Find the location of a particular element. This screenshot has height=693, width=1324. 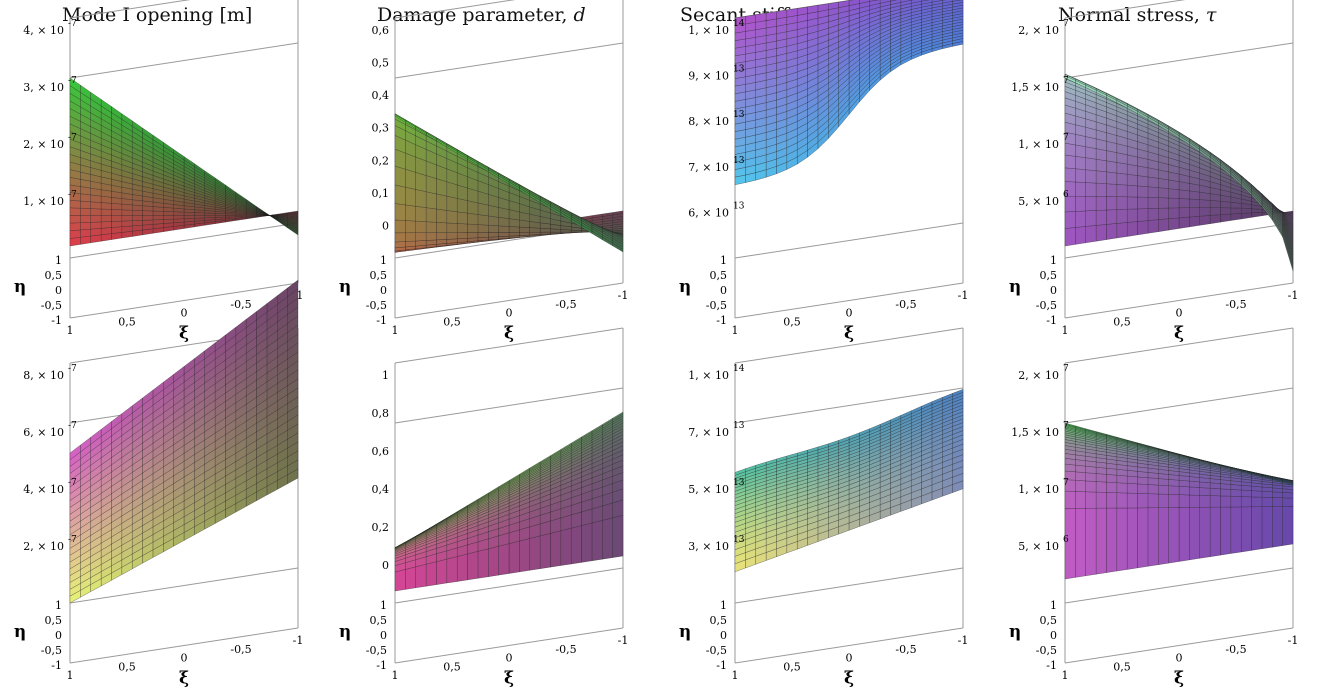

z-tick-exponent: 13 is located at coordinates (739, 206).